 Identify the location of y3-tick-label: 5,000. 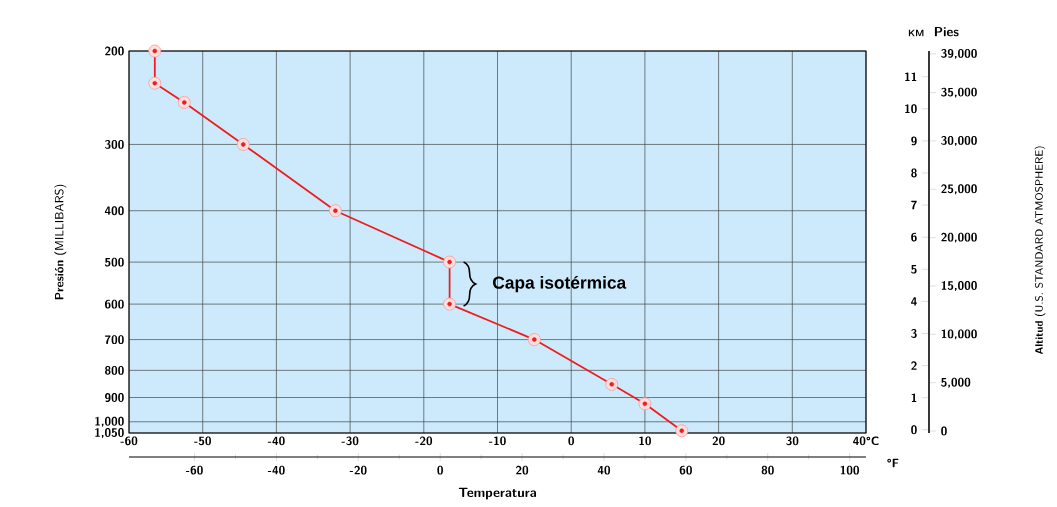
(956, 382).